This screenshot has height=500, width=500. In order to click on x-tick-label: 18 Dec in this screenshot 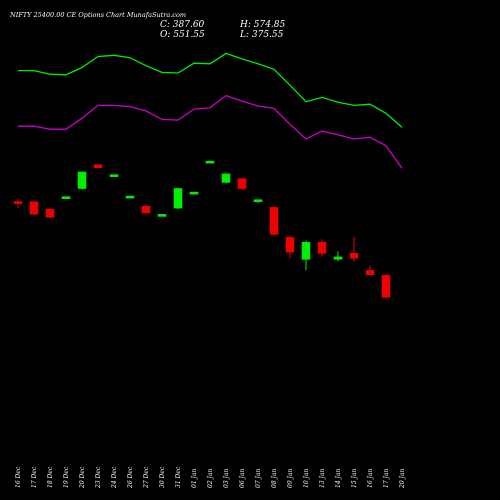, I will do `click(50, 477)`.